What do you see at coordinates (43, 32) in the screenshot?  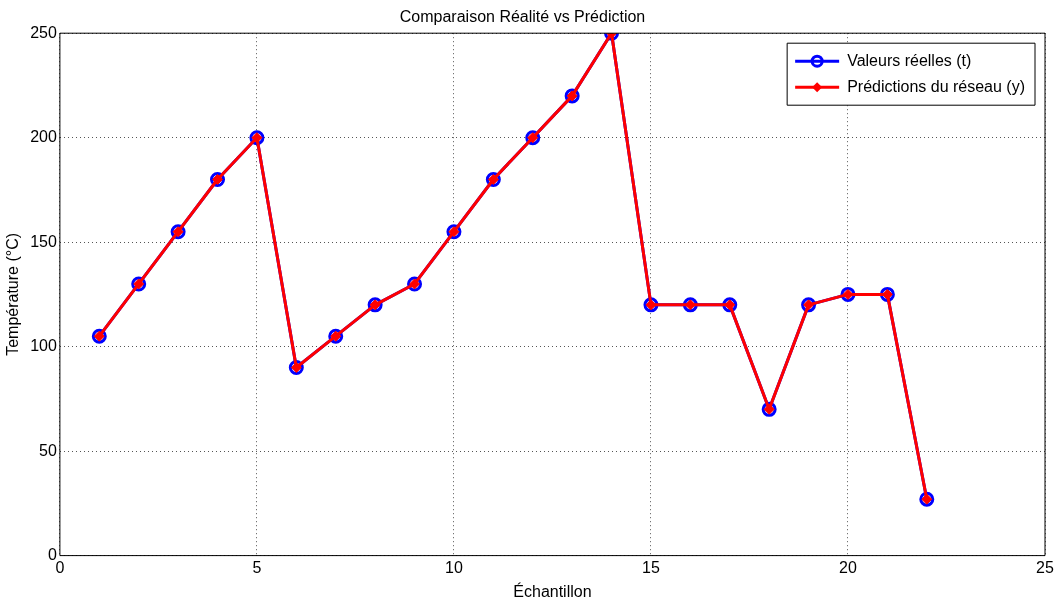 I see `y-tick-label: 250` at bounding box center [43, 32].